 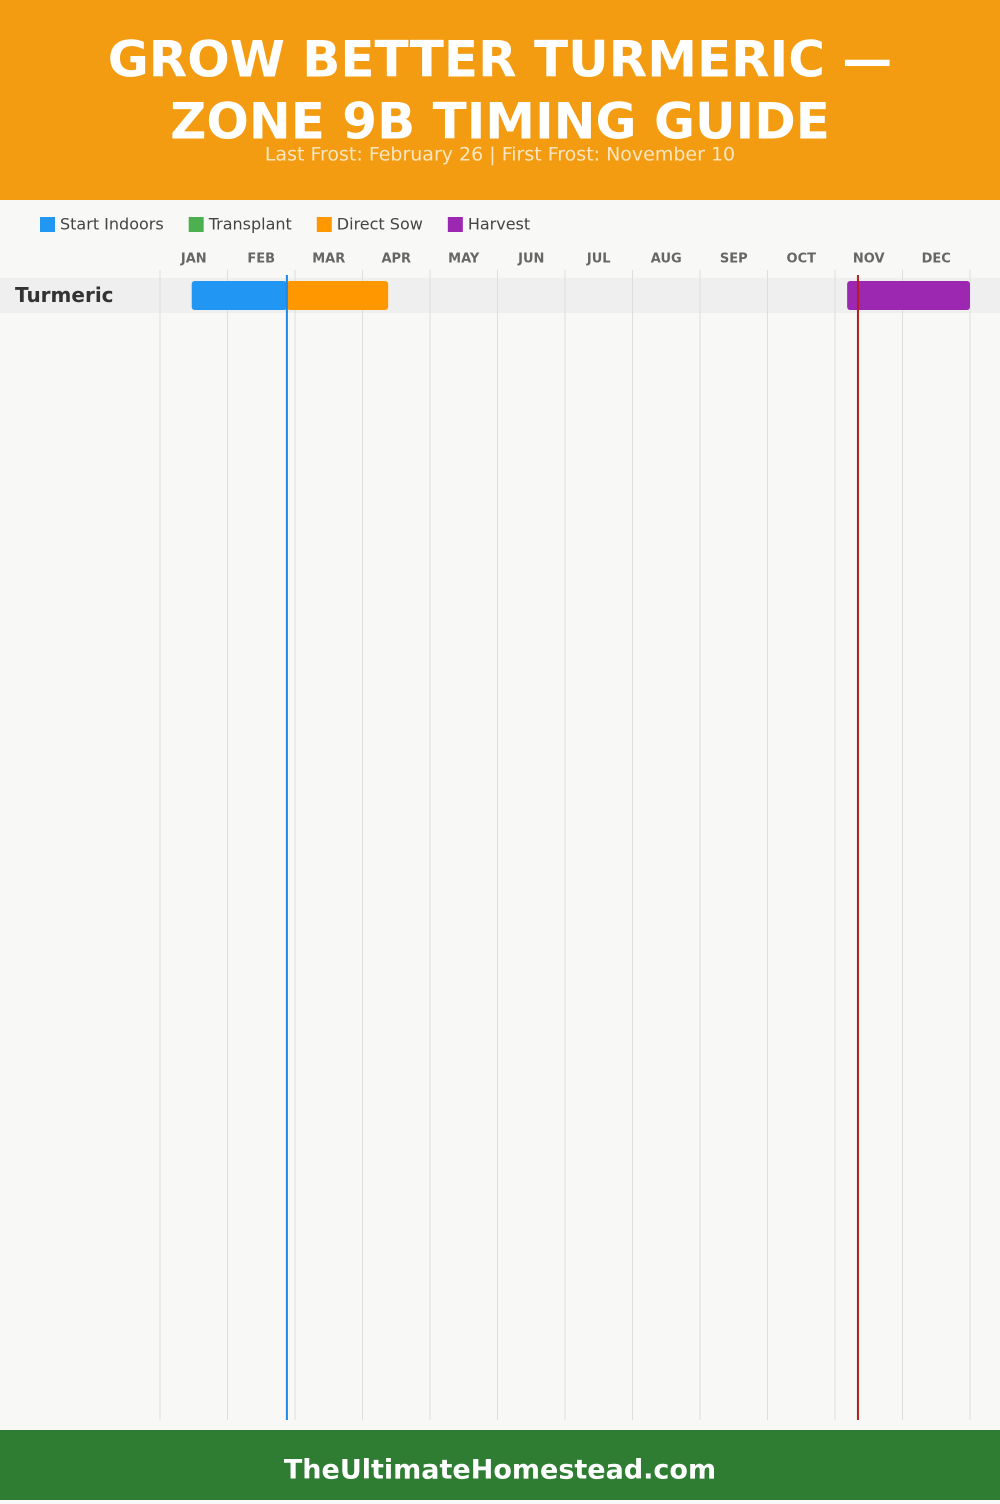 I want to click on footer-band, so click(x=500, y=1465).